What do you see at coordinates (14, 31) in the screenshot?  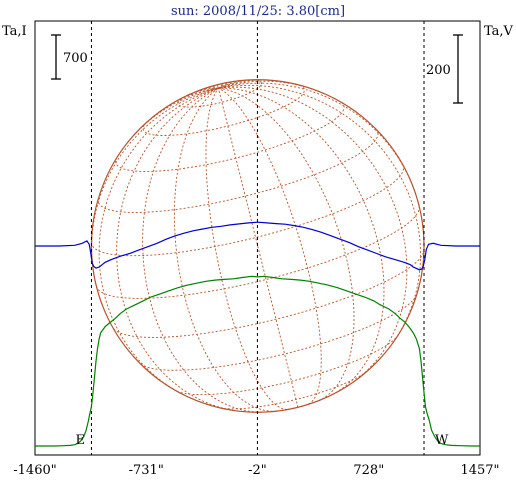 I see `left-axis-label: Ta,I` at bounding box center [14, 31].